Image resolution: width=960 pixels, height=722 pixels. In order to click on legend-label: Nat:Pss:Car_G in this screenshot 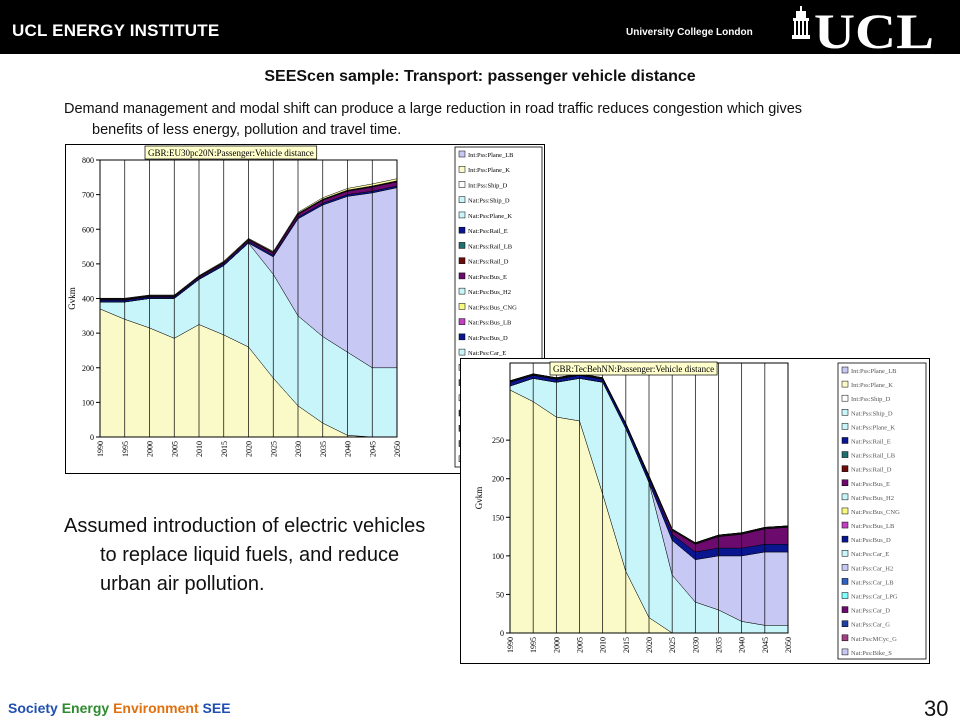, I will do `click(870, 625)`.